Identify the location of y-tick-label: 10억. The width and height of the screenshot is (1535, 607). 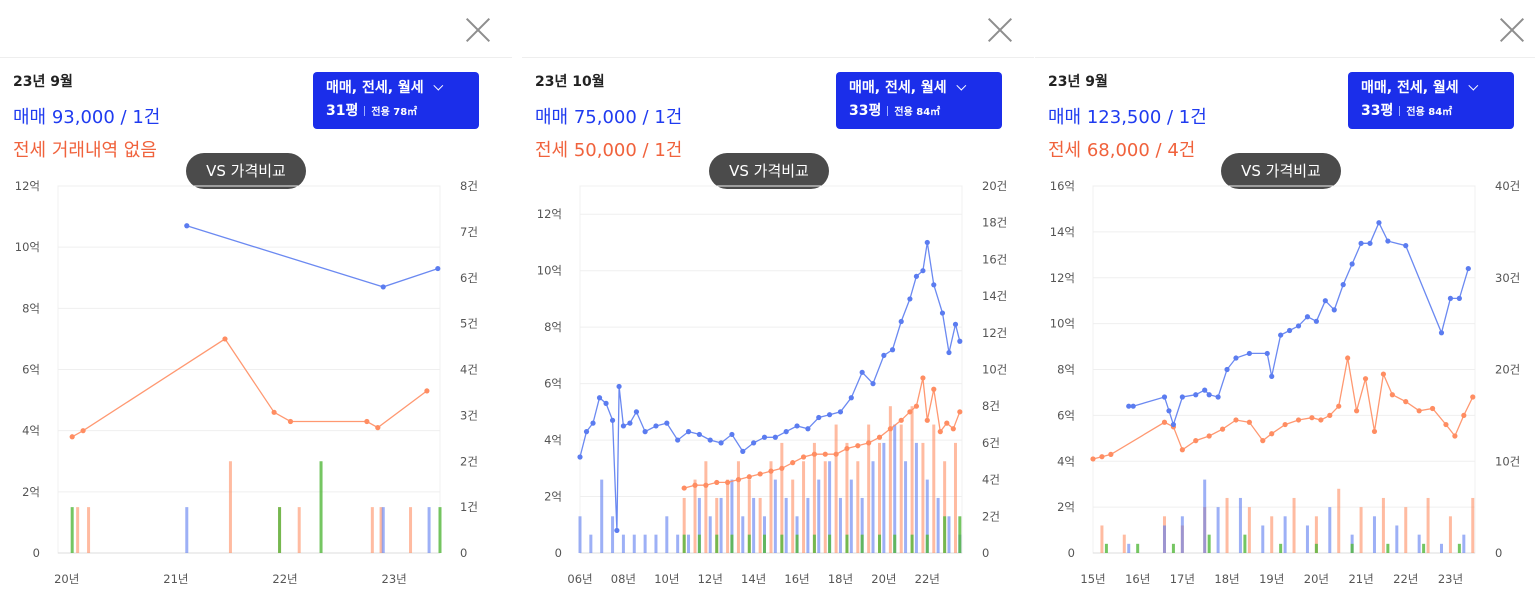
(549, 271).